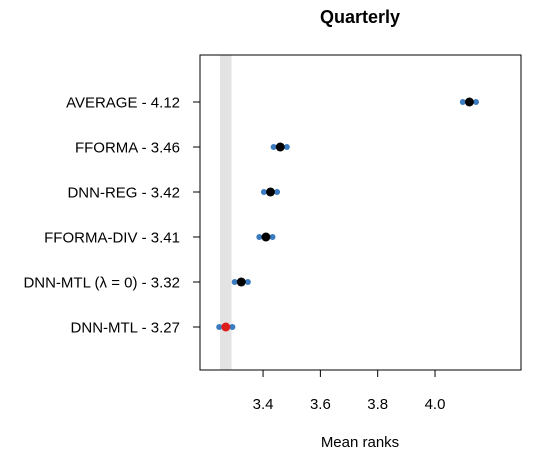  Describe the element at coordinates (360, 17) in the screenshot. I see `chart-title: Quarterly` at that location.